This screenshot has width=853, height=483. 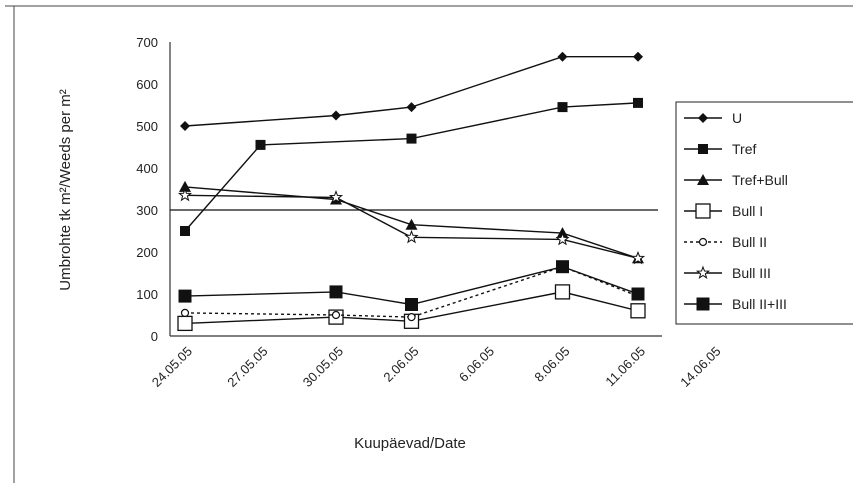 What do you see at coordinates (247, 367) in the screenshot?
I see `x-tick-label: 27.05.05` at bounding box center [247, 367].